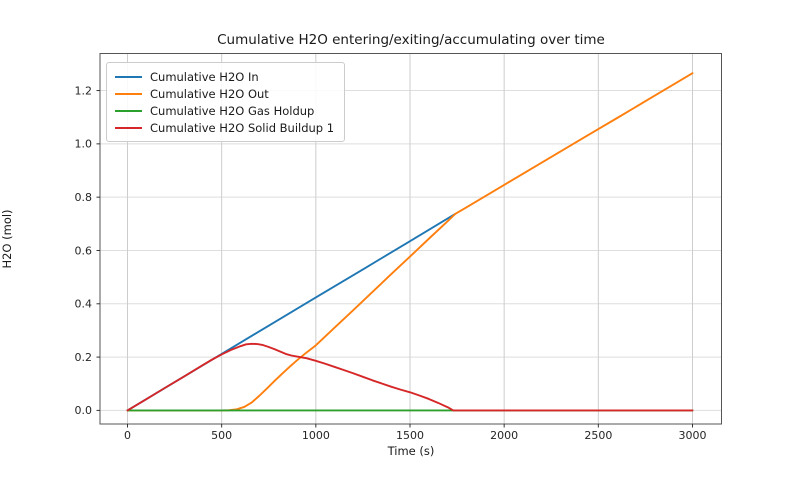 Image resolution: width=800 pixels, height=479 pixels. I want to click on x-tick-label: 1500, so click(410, 435).